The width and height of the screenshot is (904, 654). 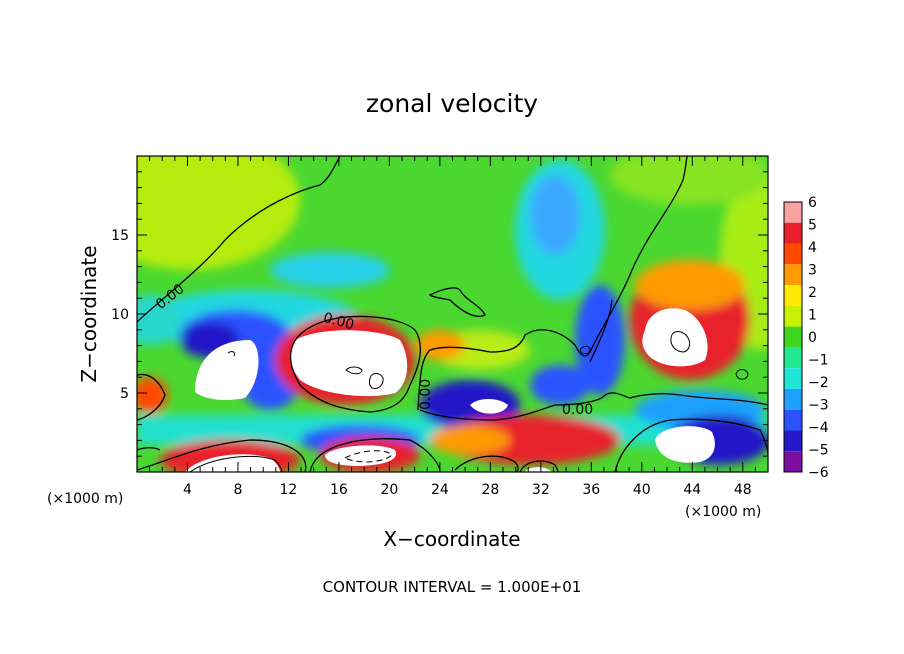 What do you see at coordinates (89, 313) in the screenshot?
I see `y-axis-label: Z−coordinate` at bounding box center [89, 313].